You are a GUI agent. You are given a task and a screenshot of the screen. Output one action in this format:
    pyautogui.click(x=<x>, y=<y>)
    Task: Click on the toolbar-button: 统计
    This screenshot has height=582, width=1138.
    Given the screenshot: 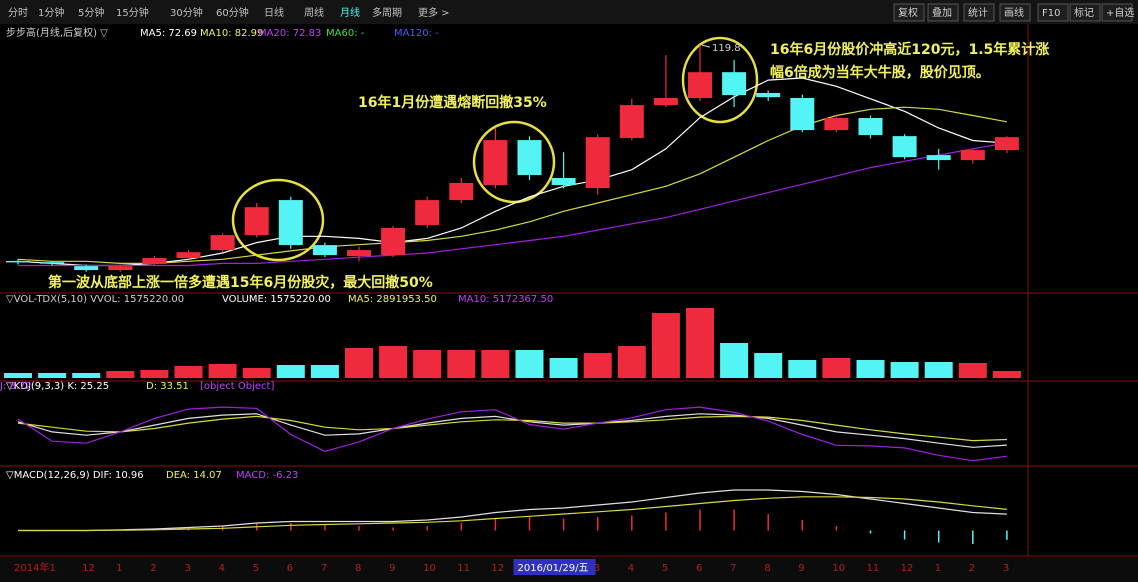 What is the action you would take?
    pyautogui.click(x=978, y=12)
    